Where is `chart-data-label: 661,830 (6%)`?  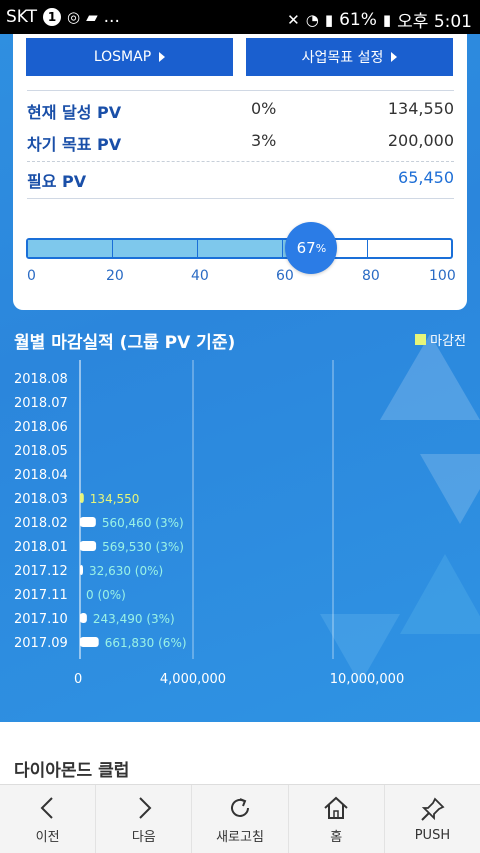 chart-data-label: 661,830 (6%) is located at coordinates (146, 643).